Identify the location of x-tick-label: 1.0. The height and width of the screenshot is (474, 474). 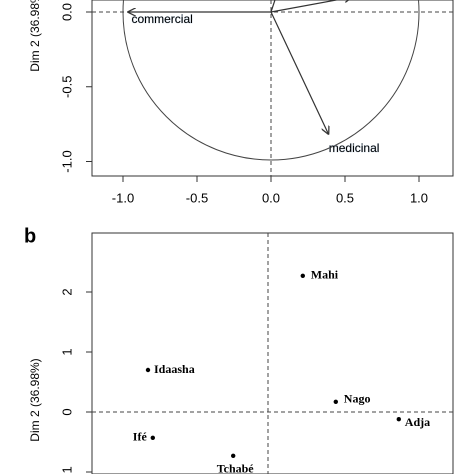
(419, 197).